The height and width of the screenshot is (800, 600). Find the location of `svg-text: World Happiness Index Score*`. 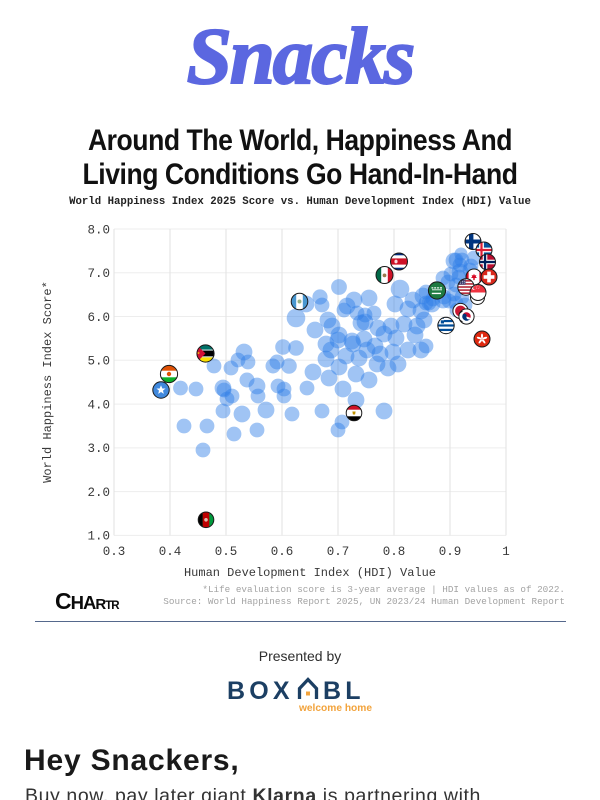

svg-text: World Happiness Index Score* is located at coordinates (48, 382).